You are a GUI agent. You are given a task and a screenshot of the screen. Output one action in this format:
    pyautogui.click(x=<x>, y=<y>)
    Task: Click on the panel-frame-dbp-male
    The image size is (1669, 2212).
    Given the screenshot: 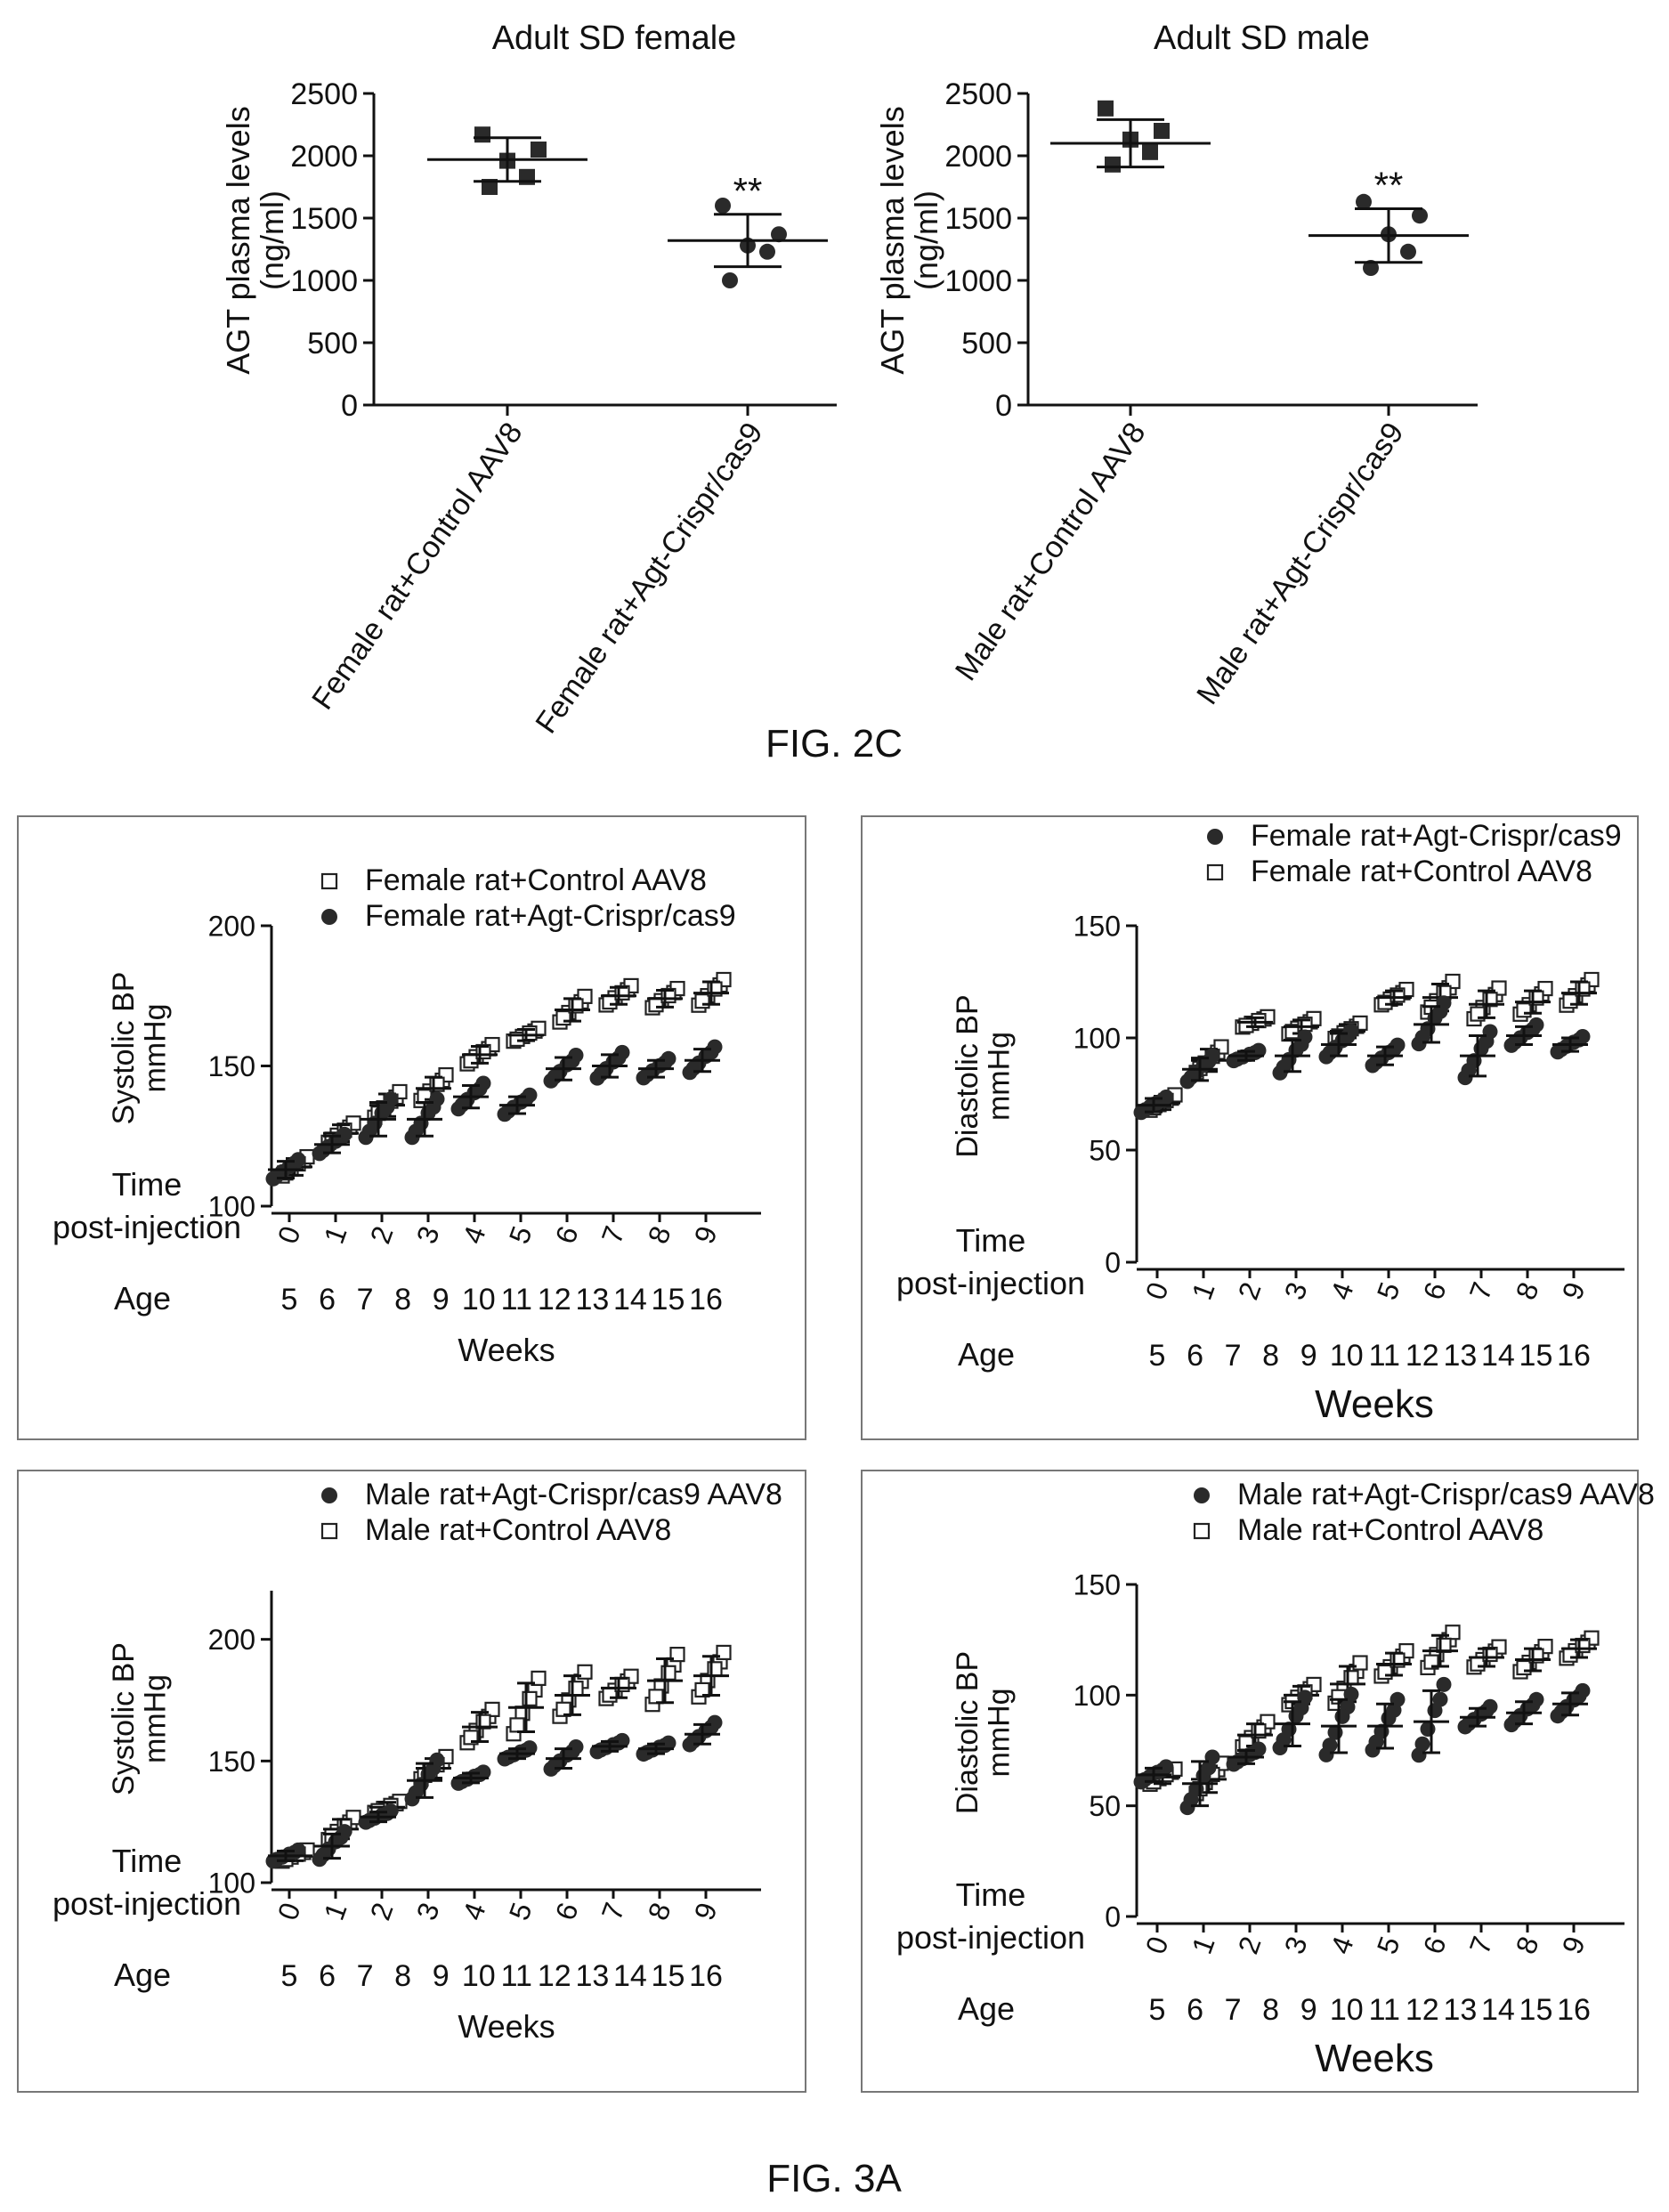 What is the action you would take?
    pyautogui.click(x=1250, y=1781)
    